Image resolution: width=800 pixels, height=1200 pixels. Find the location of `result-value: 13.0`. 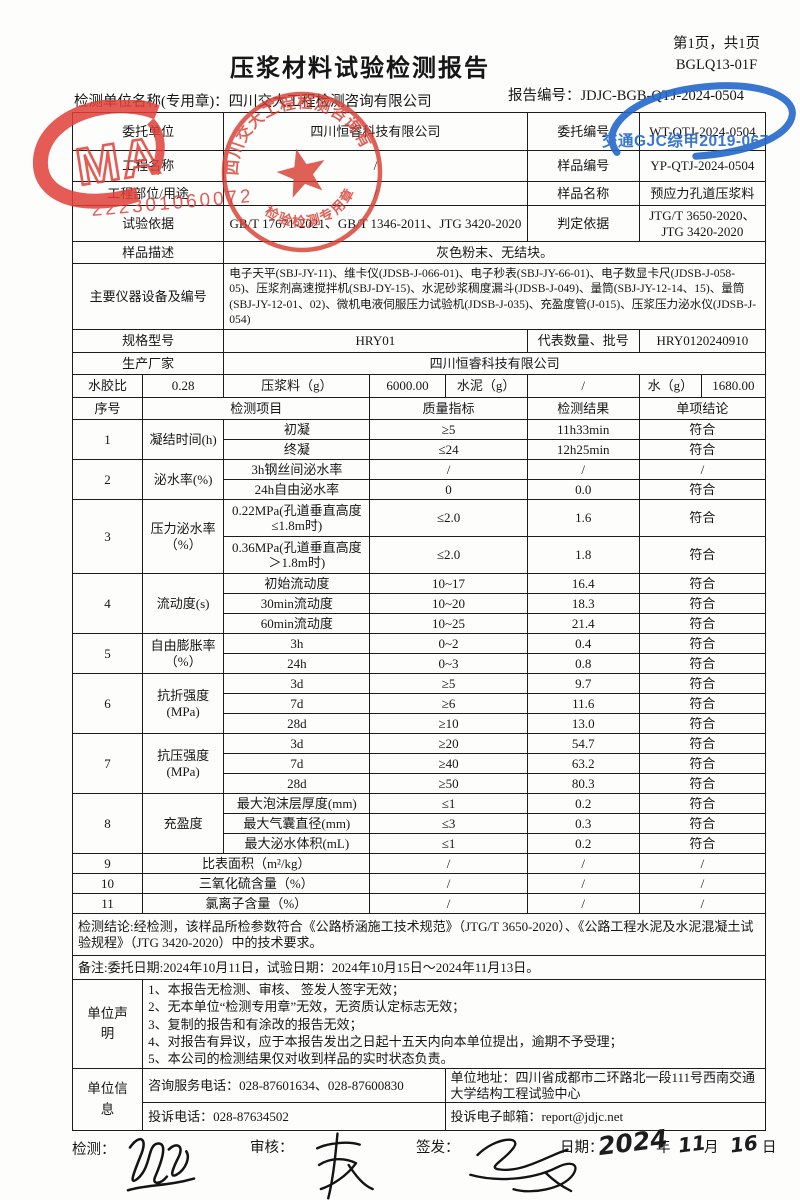

result-value: 13.0 is located at coordinates (583, 724).